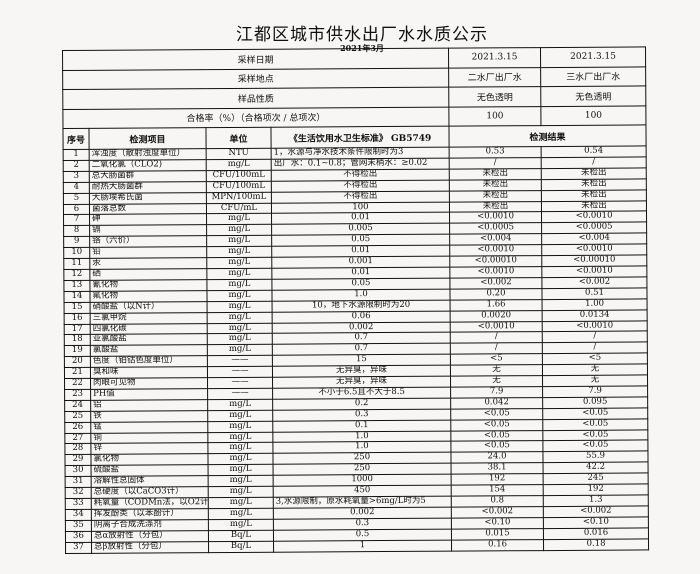  I want to click on row-no: 18, so click(77, 340).